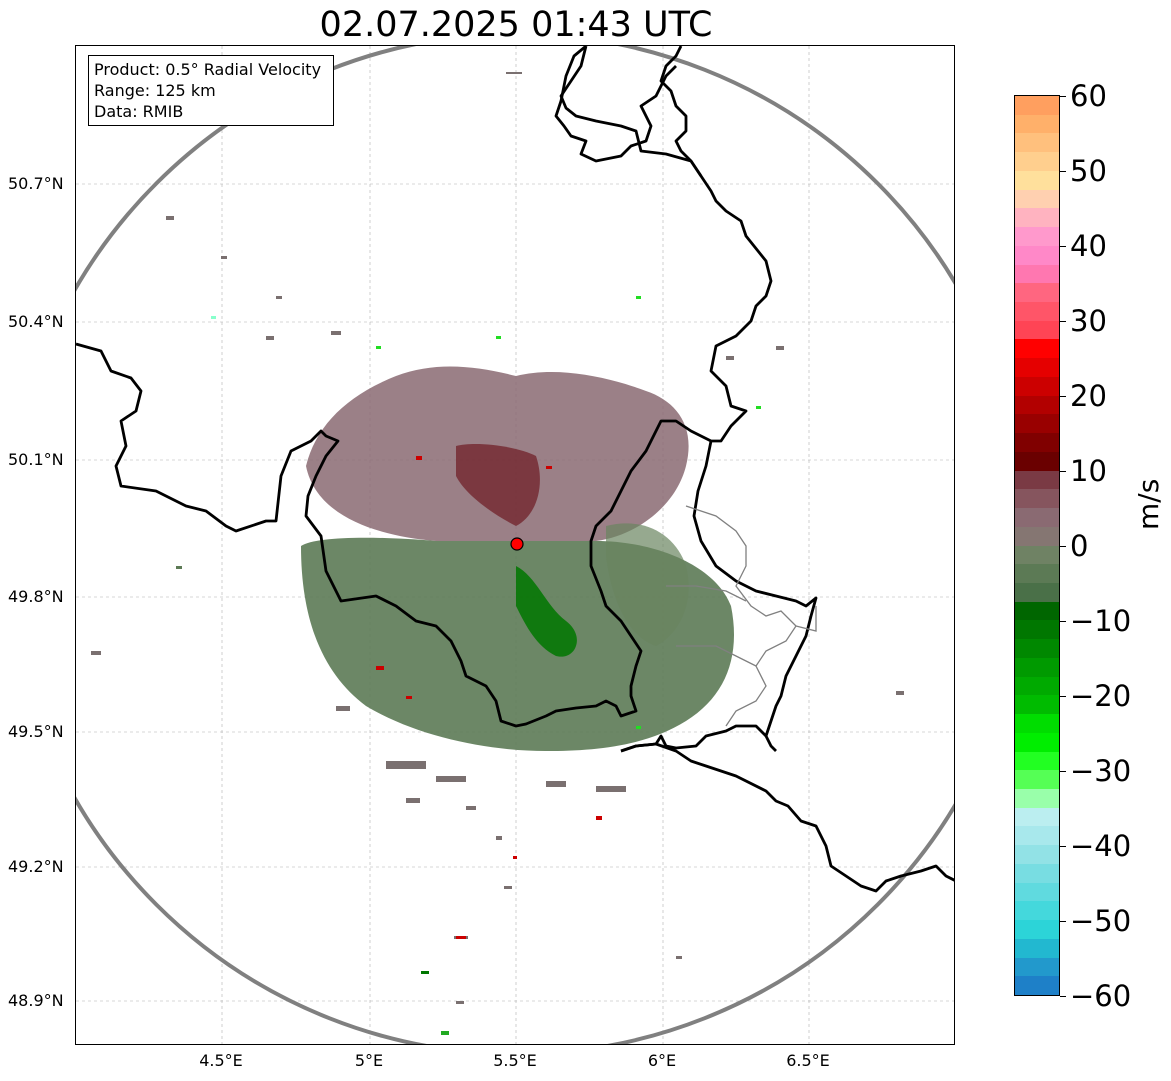 The width and height of the screenshot is (1171, 1081). What do you see at coordinates (208, 69) in the screenshot?
I see `info-product: Product: 0.5° Radial Velocity` at bounding box center [208, 69].